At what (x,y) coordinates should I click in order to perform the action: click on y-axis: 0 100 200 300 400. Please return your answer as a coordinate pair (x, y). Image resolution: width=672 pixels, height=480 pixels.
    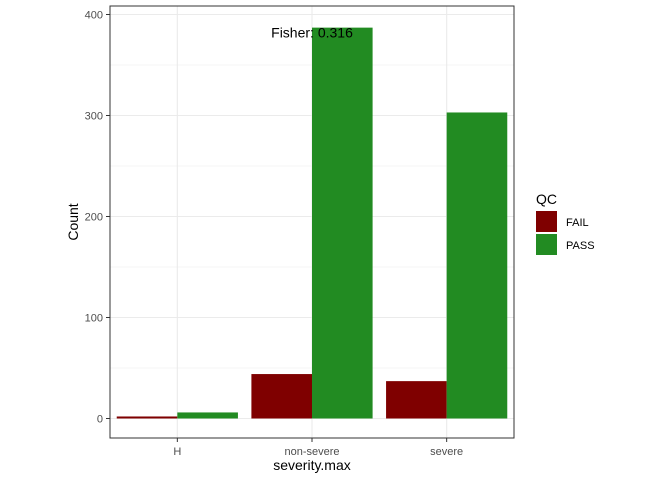
    Looking at the image, I should click on (97, 218).